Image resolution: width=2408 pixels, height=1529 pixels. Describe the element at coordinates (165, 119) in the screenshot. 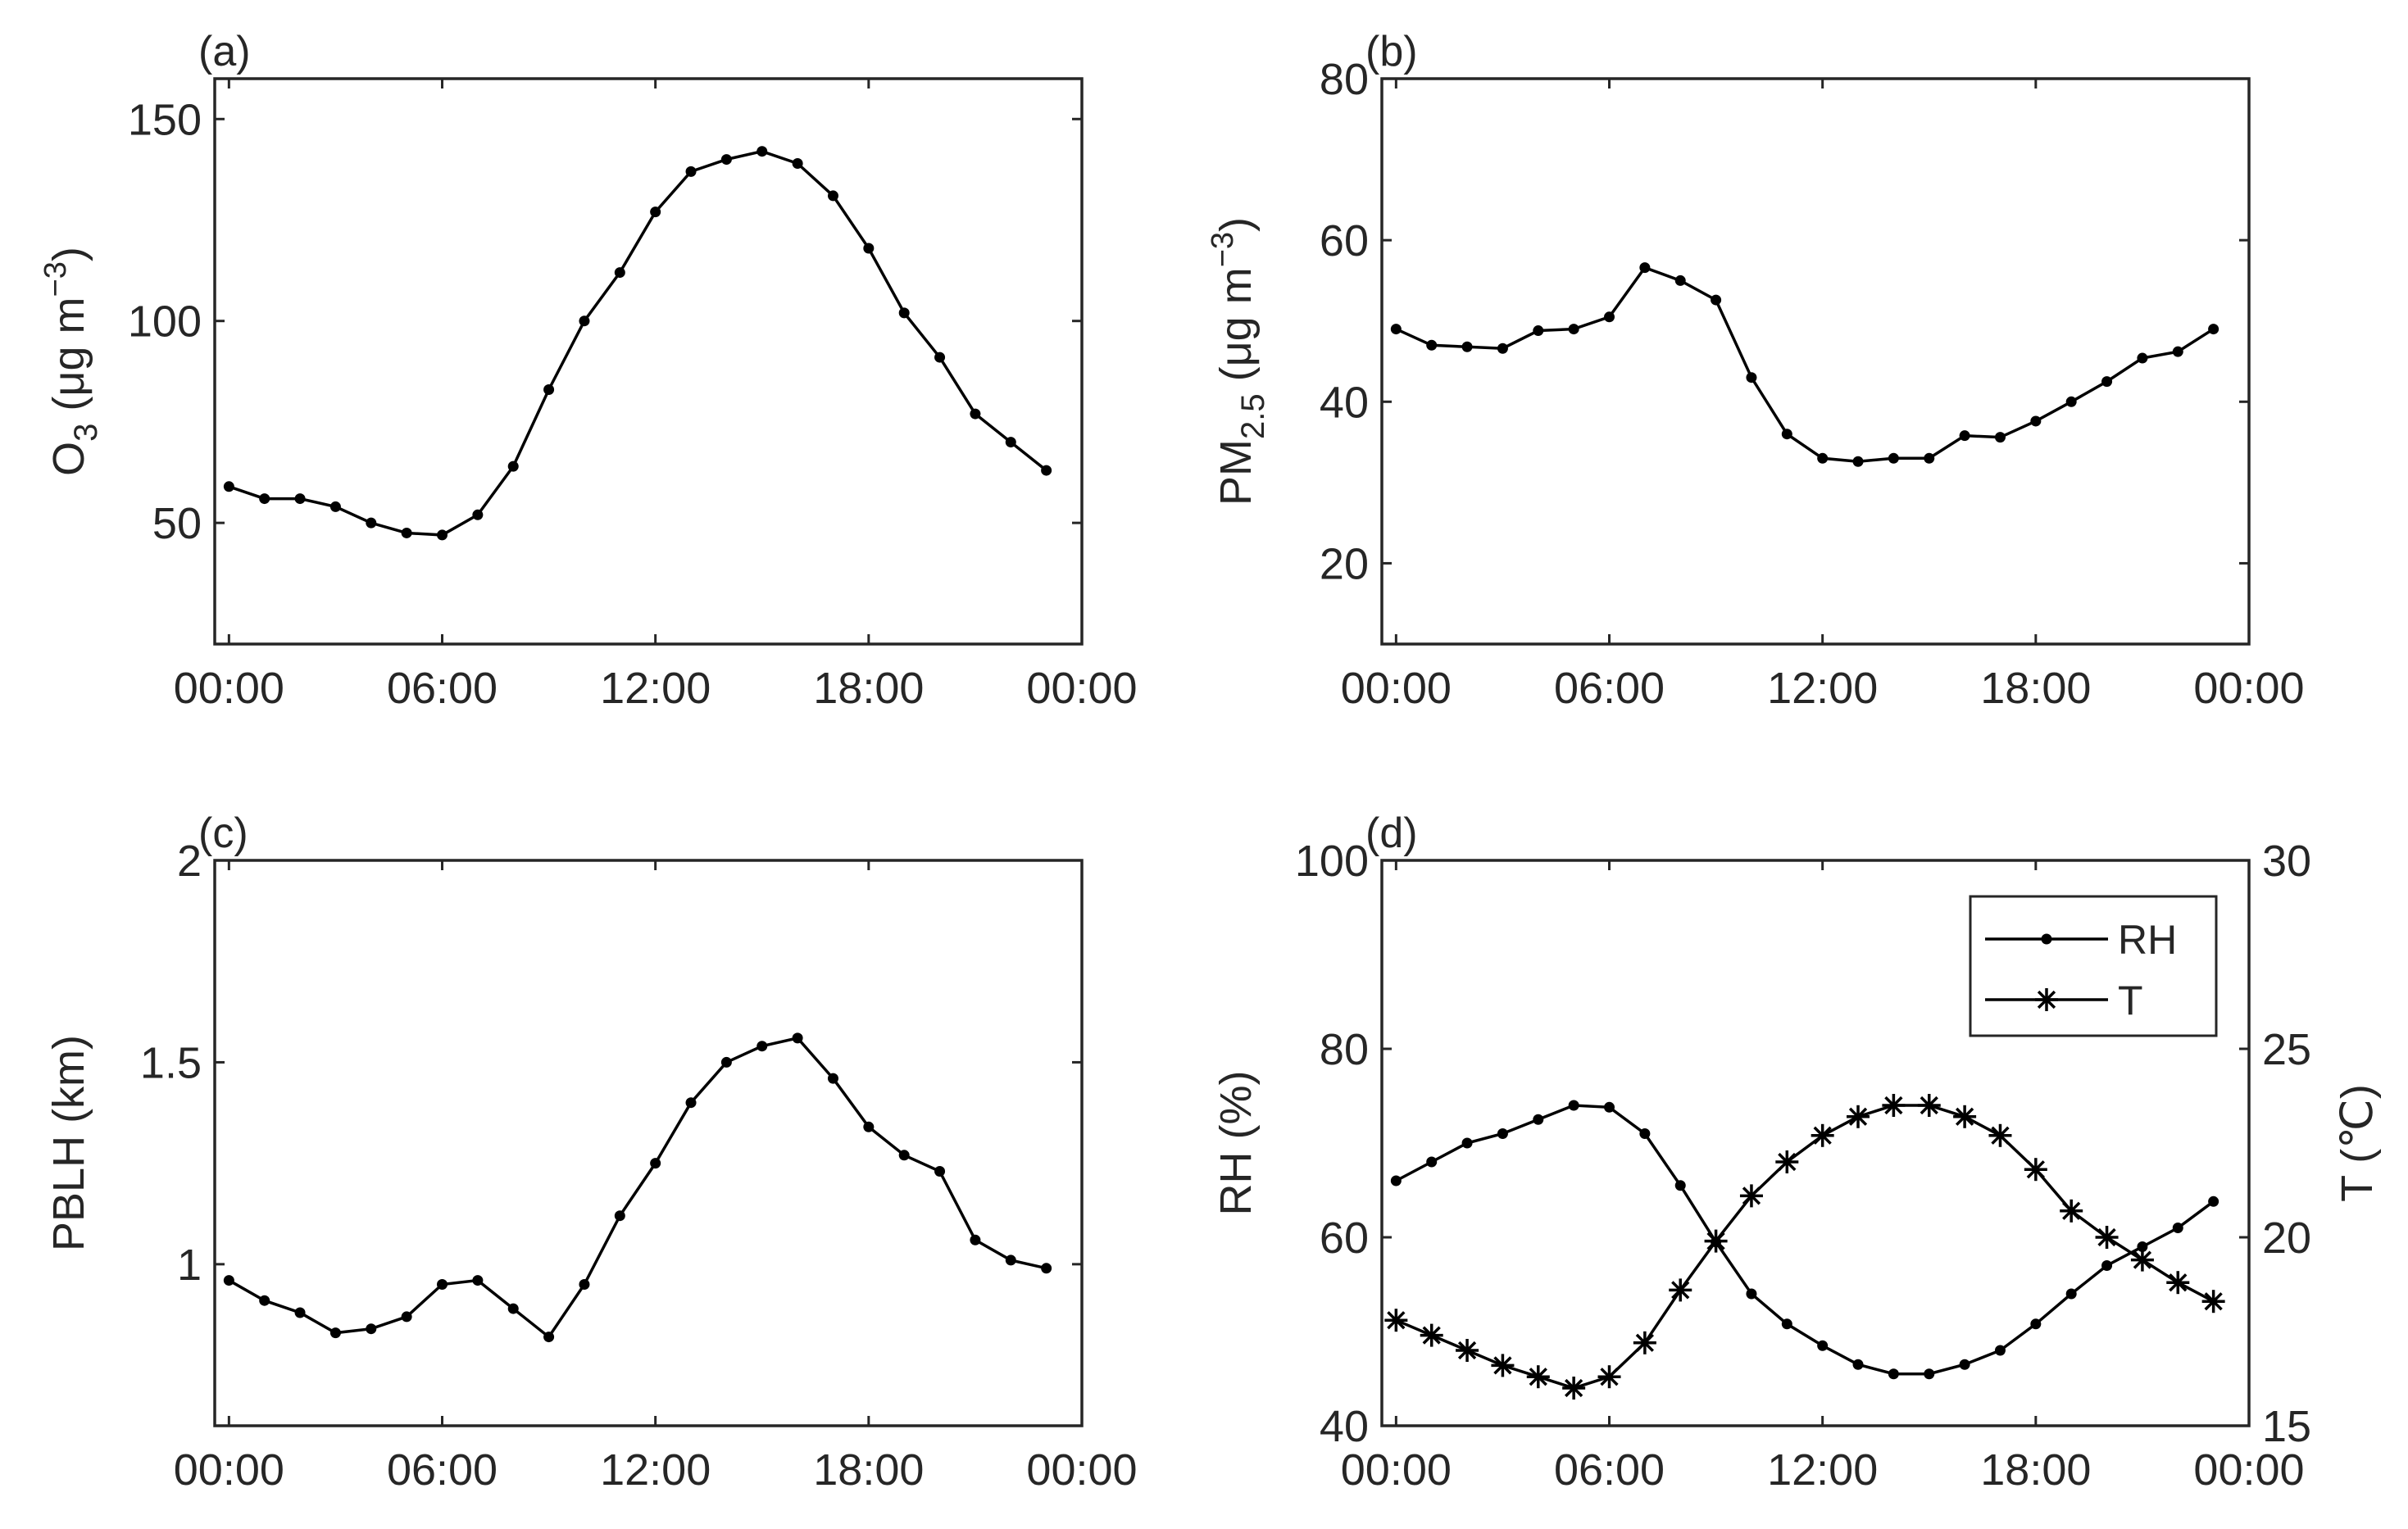

I see `y-tick-label: 150` at that location.